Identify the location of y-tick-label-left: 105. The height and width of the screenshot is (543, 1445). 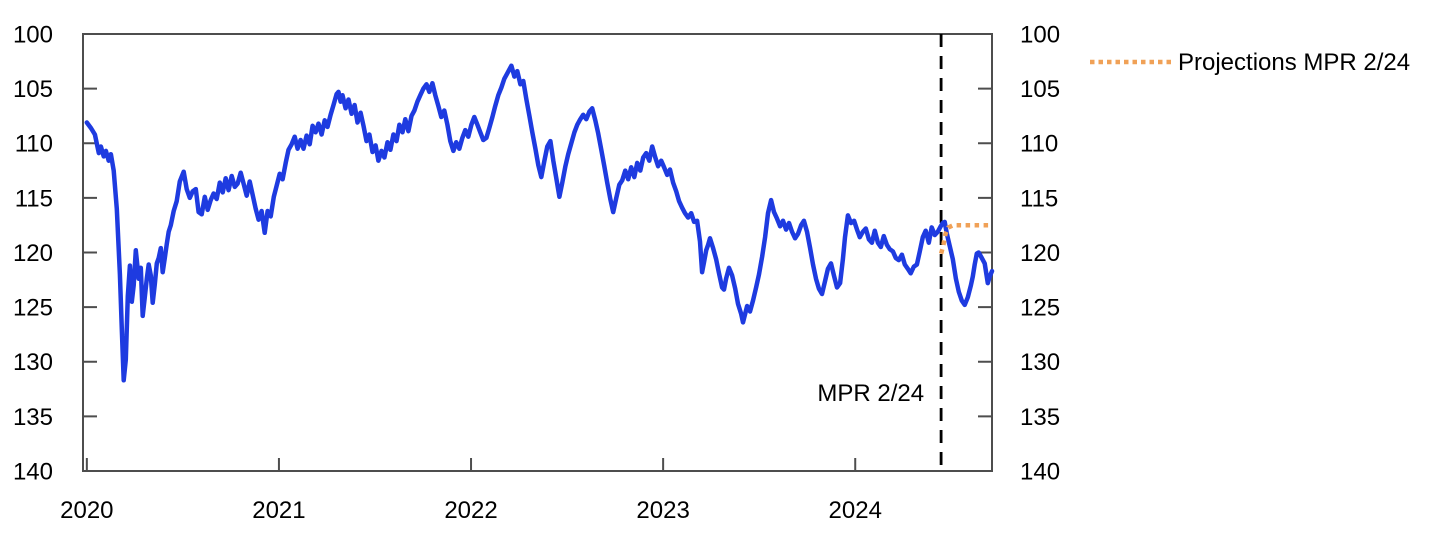
(33, 89).